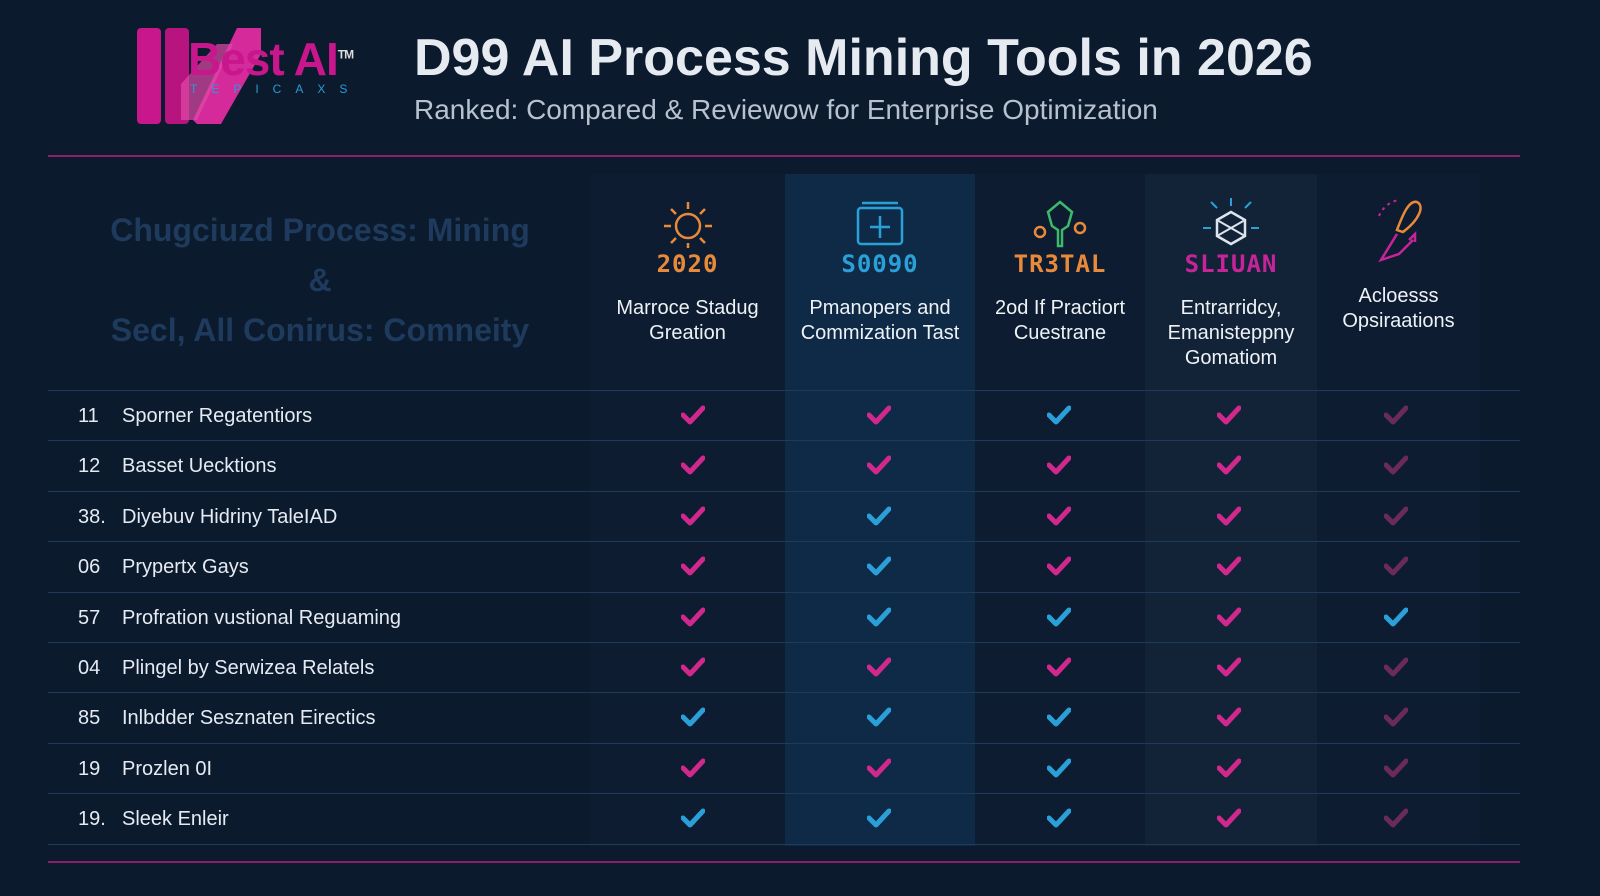  I want to click on column-code: 2020, so click(687, 264).